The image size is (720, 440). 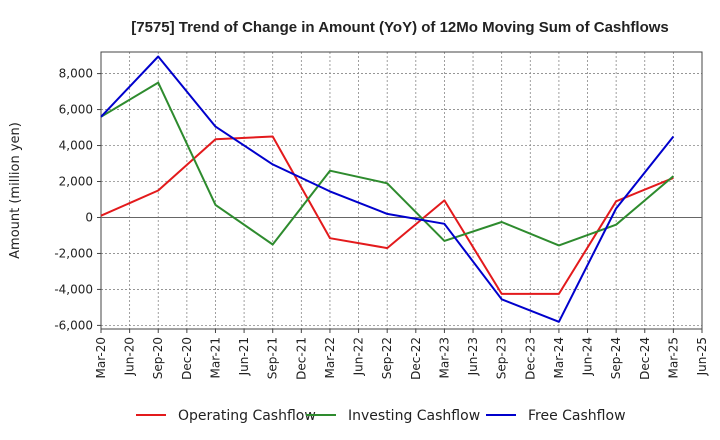 I want to click on y-tick-label: -6,000, so click(x=73, y=325).